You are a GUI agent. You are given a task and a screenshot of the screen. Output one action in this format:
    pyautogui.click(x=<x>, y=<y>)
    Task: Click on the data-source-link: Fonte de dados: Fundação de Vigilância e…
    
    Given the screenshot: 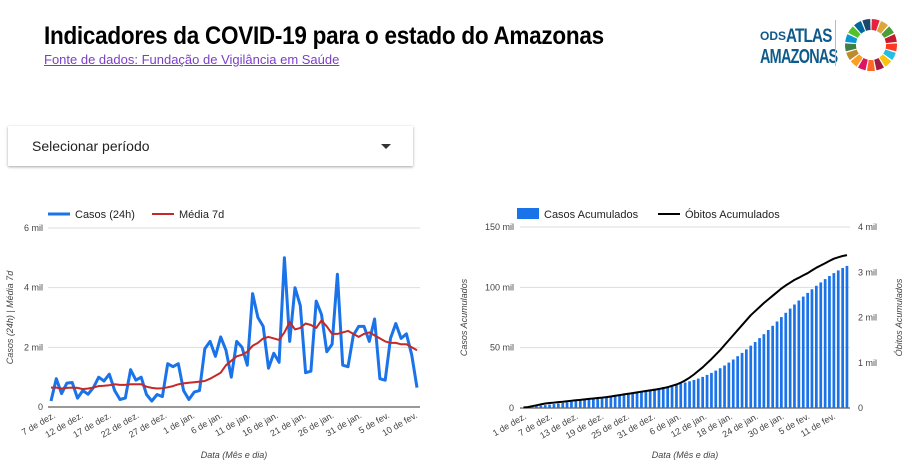 What is the action you would take?
    pyautogui.click(x=192, y=59)
    